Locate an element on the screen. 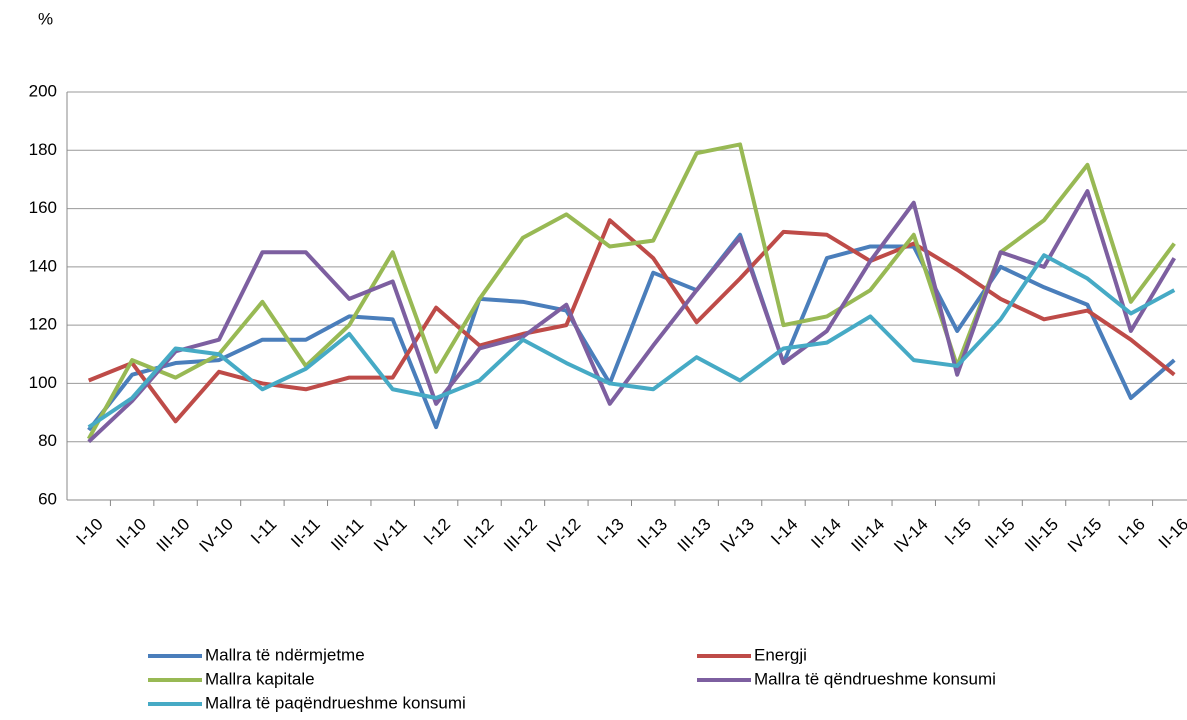 The height and width of the screenshot is (720, 1187). x-tick-label: II-10 is located at coordinates (131, 533).